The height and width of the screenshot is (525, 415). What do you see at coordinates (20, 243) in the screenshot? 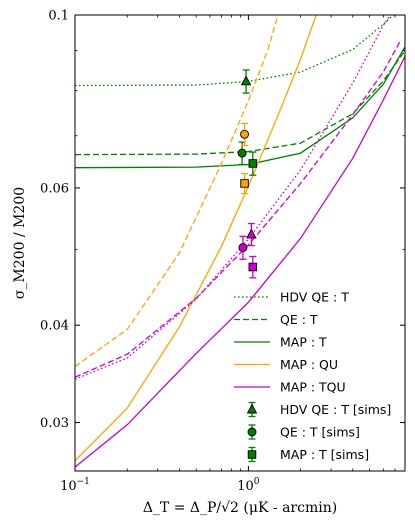
I see `y-axis-label: σ_M200 / M200` at bounding box center [20, 243].